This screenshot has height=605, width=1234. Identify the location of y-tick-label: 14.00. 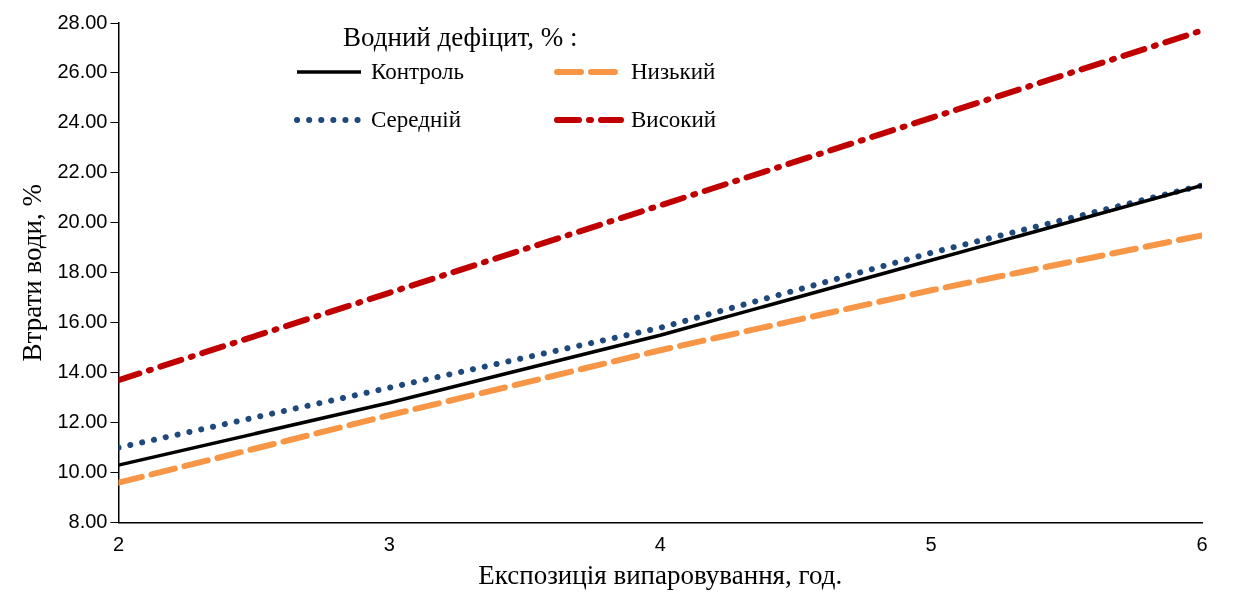
(82, 371).